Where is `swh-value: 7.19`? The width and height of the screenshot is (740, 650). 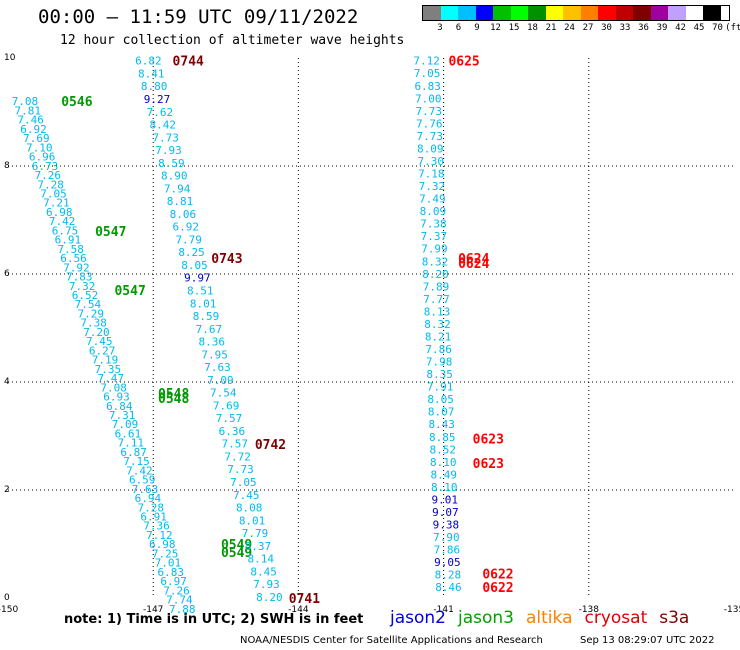 swh-value: 7.19 is located at coordinates (105, 360).